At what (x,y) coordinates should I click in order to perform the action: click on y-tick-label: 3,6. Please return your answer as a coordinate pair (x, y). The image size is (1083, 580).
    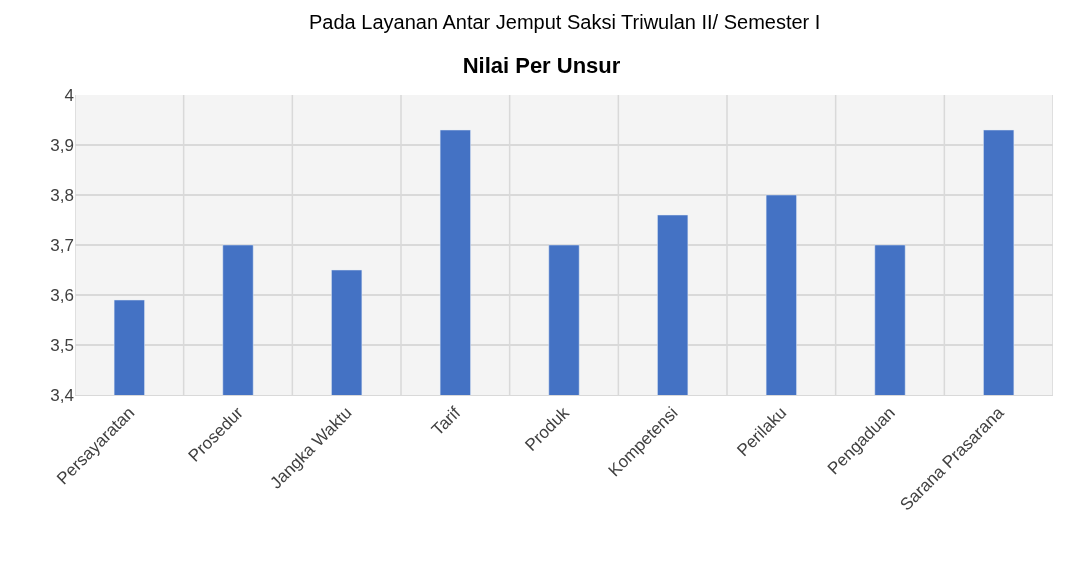
    Looking at the image, I should click on (62, 295).